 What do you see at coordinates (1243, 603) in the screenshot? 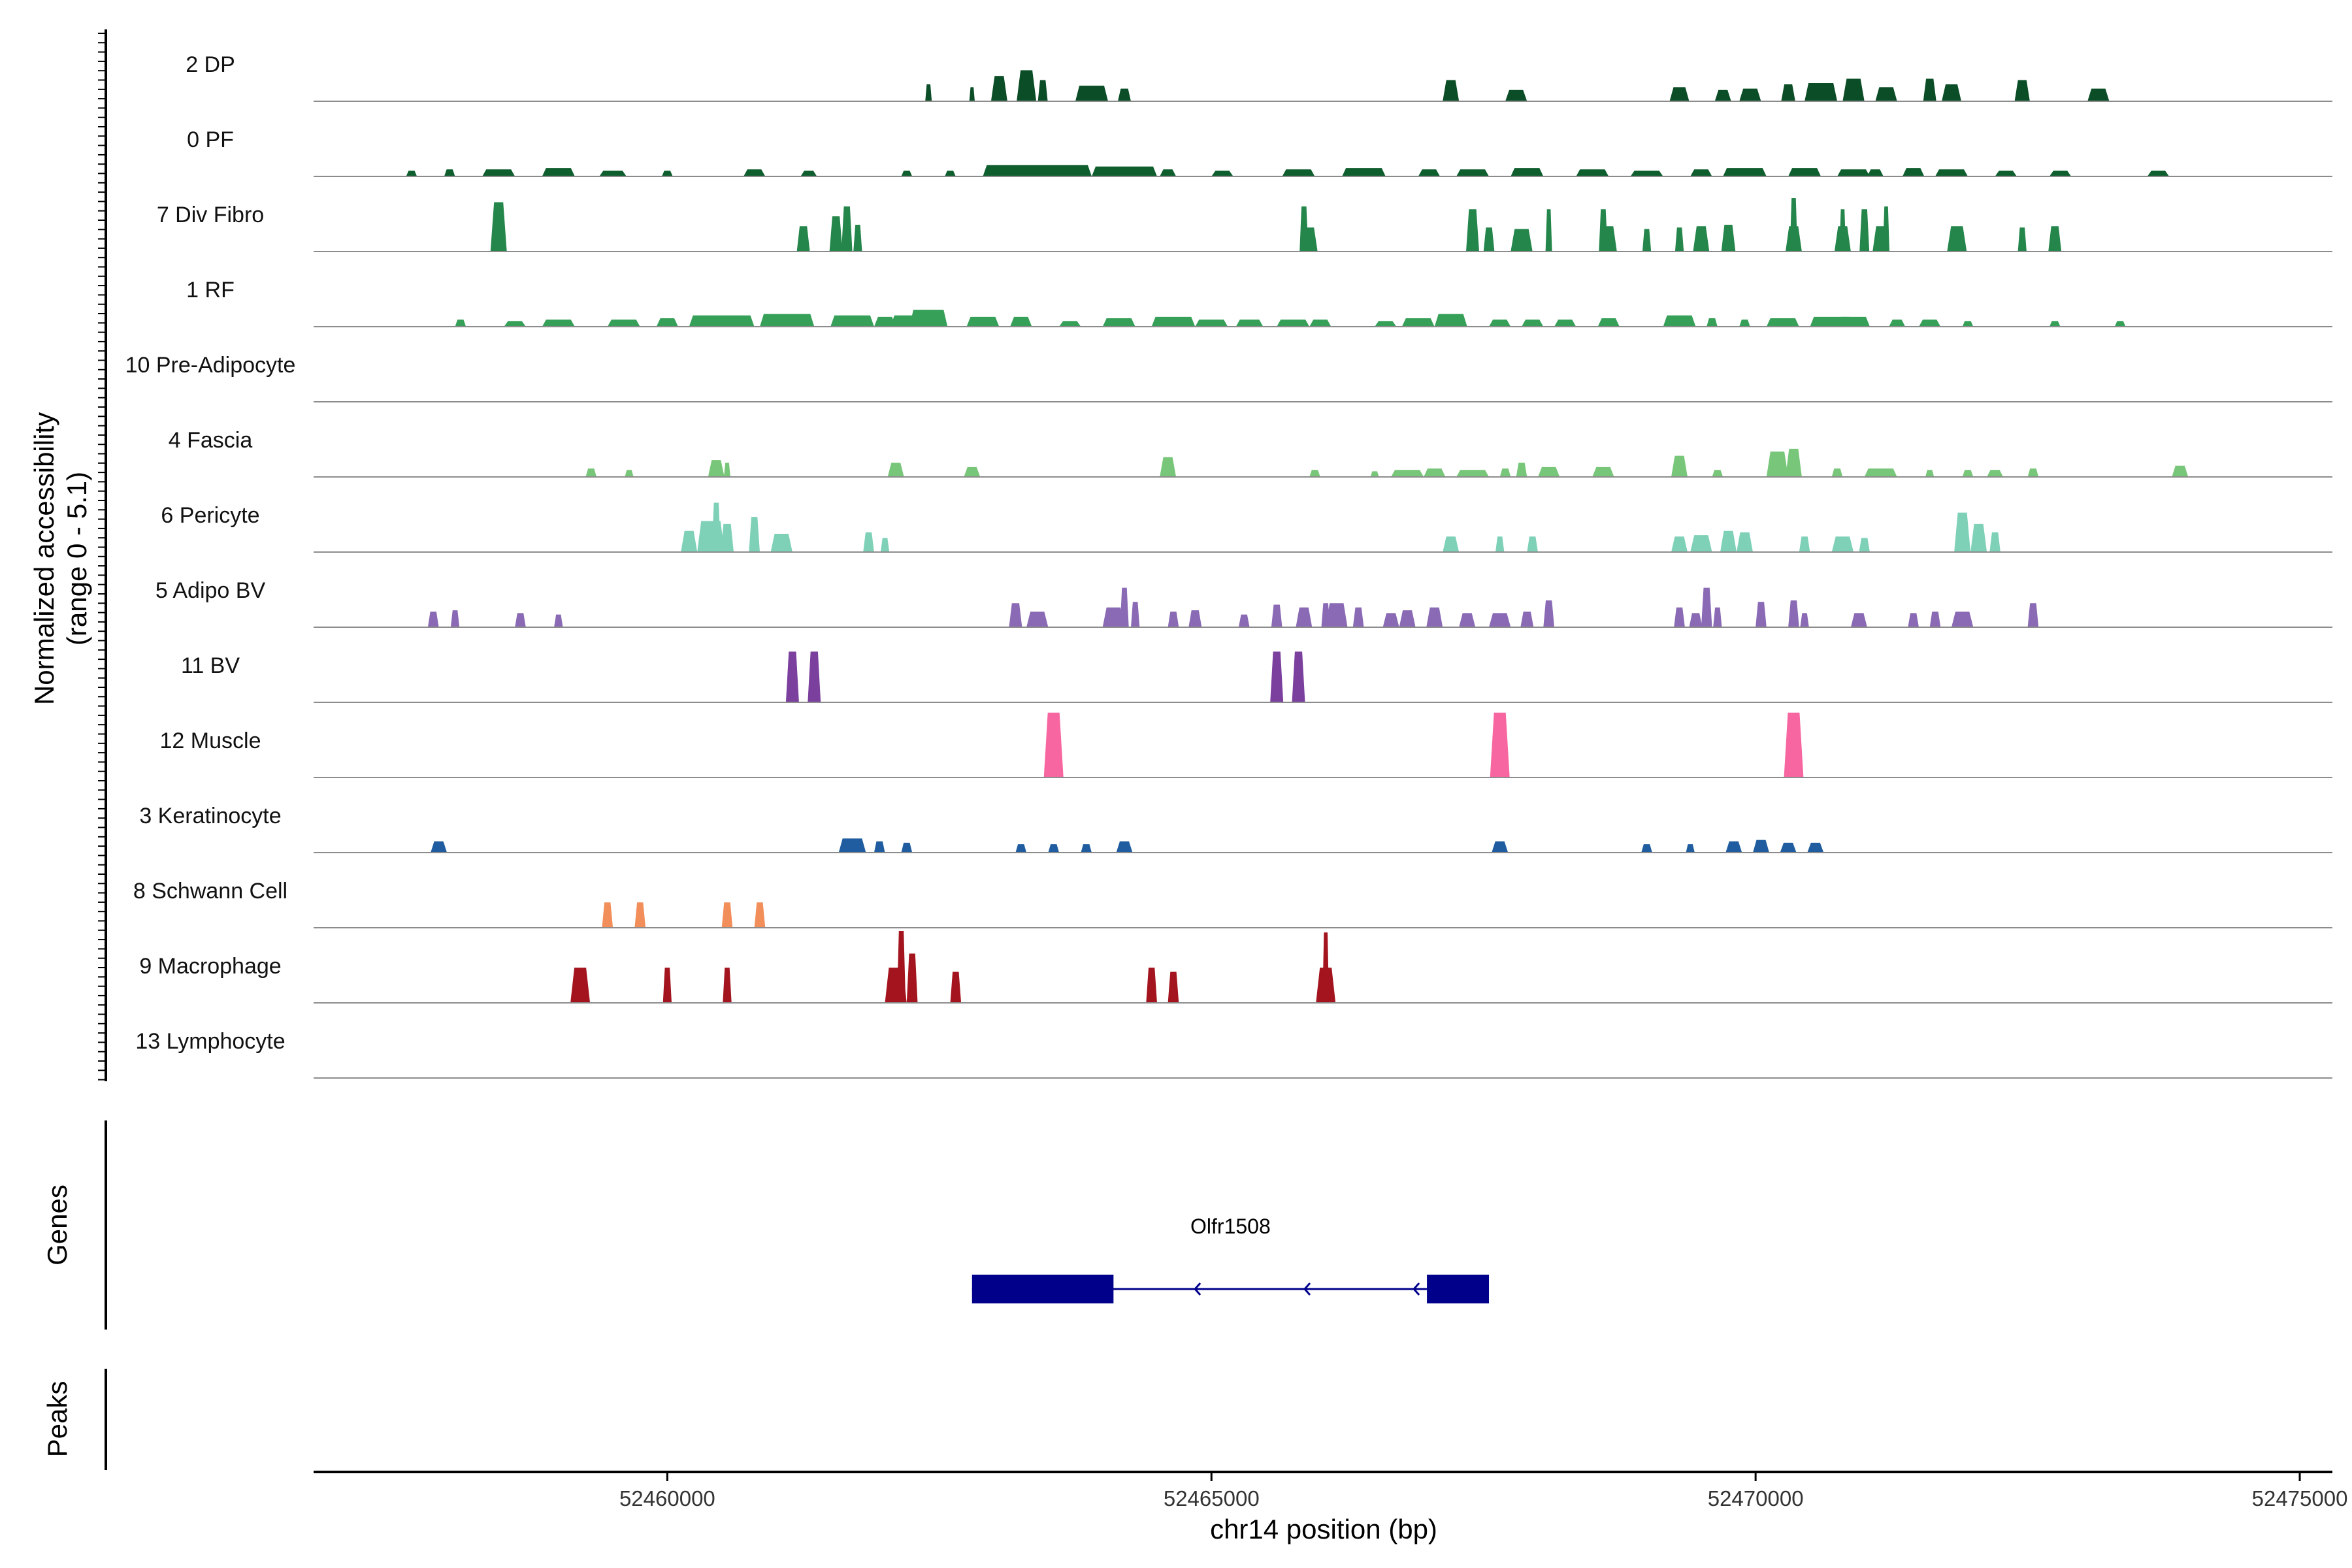
I see `track-8: 5 Adipo BV` at bounding box center [1243, 603].